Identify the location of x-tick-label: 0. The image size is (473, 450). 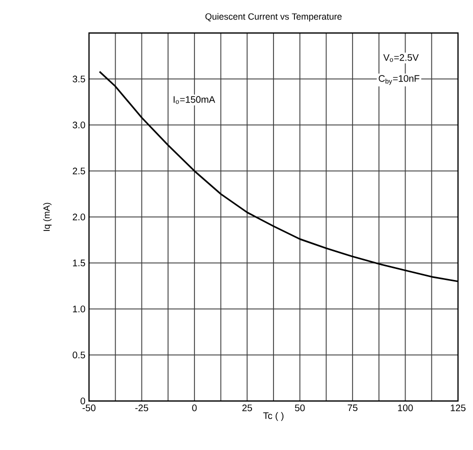
(194, 408).